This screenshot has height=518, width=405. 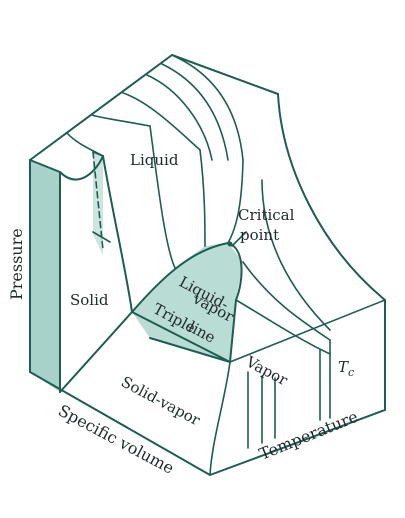 What do you see at coordinates (116, 439) in the screenshot?
I see `specific-volume-axis-label: Specific volume` at bounding box center [116, 439].